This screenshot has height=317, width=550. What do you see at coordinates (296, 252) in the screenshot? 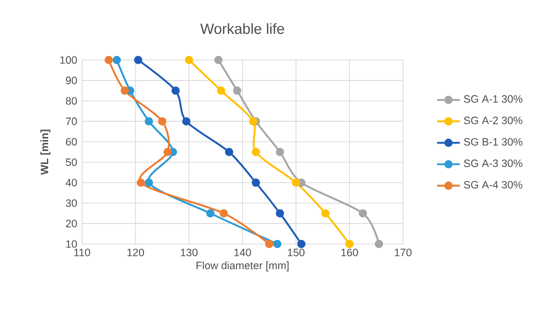
I see `x-tick-label: 150` at bounding box center [296, 252].